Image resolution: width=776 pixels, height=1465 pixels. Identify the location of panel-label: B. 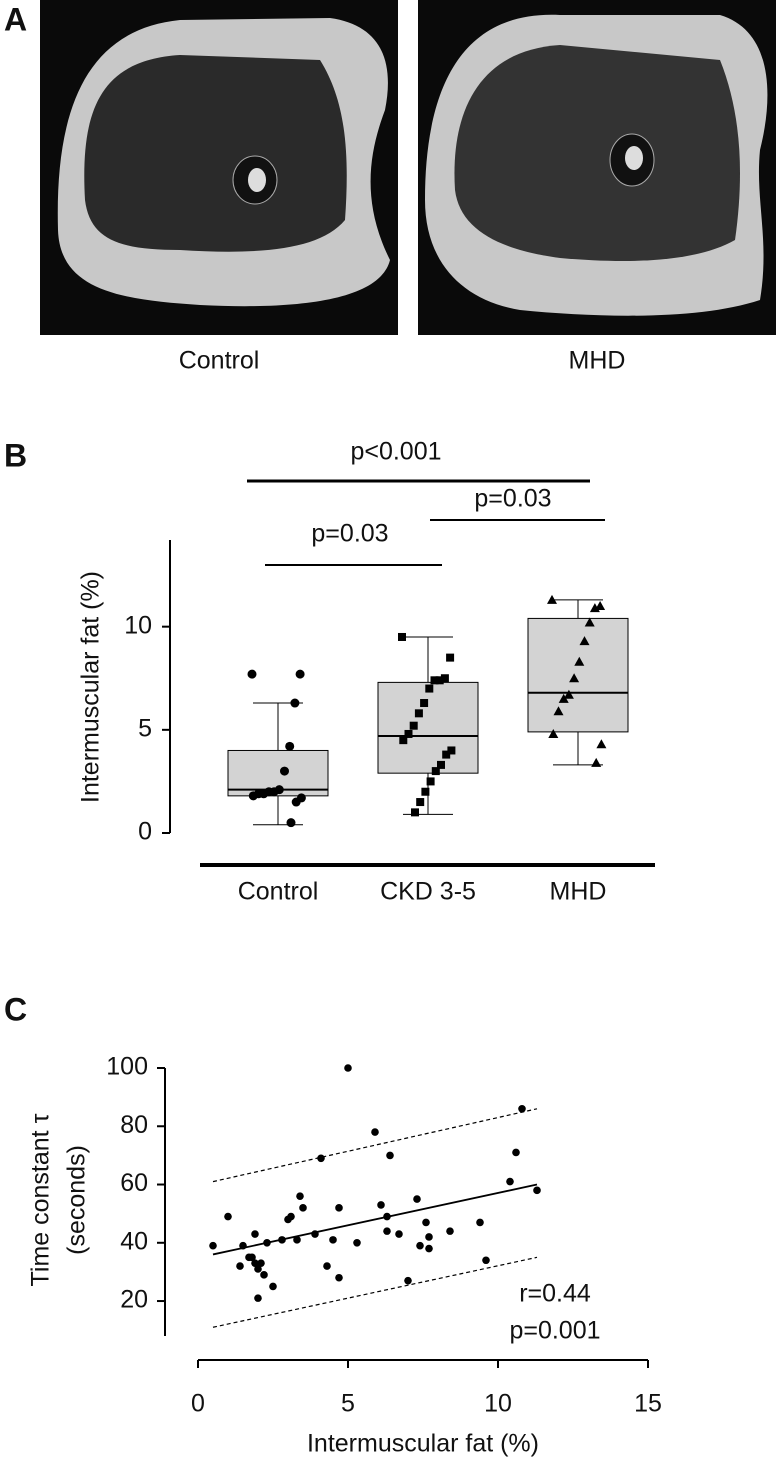
(15, 455).